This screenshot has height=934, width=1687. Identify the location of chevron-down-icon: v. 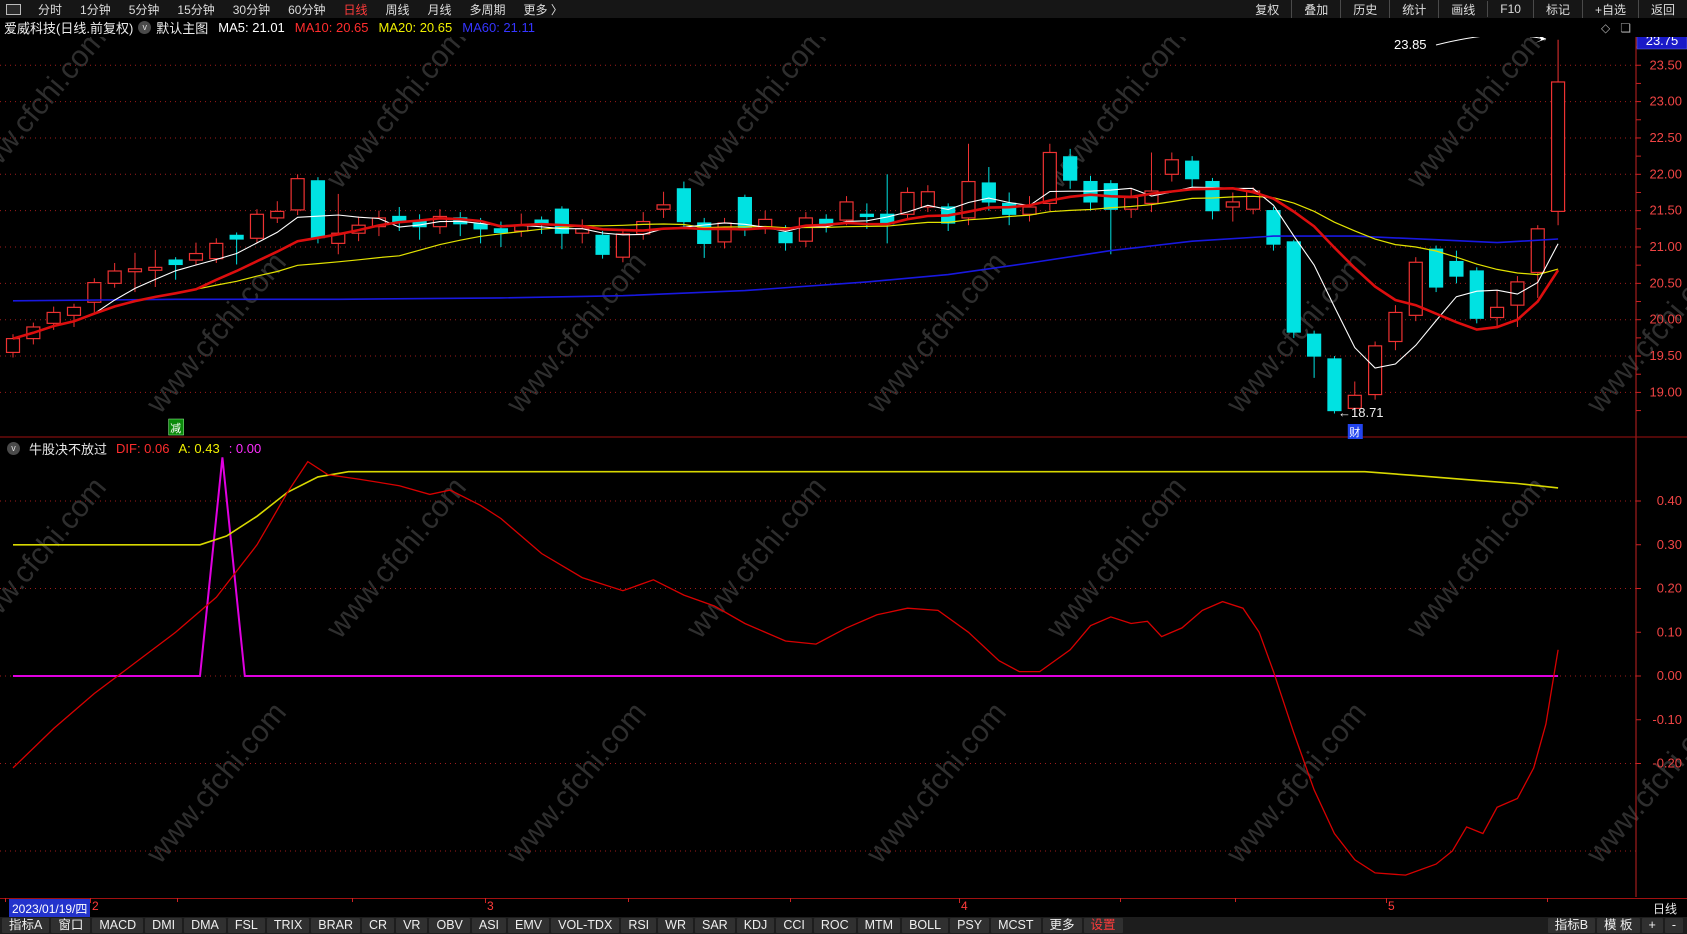
(145, 27).